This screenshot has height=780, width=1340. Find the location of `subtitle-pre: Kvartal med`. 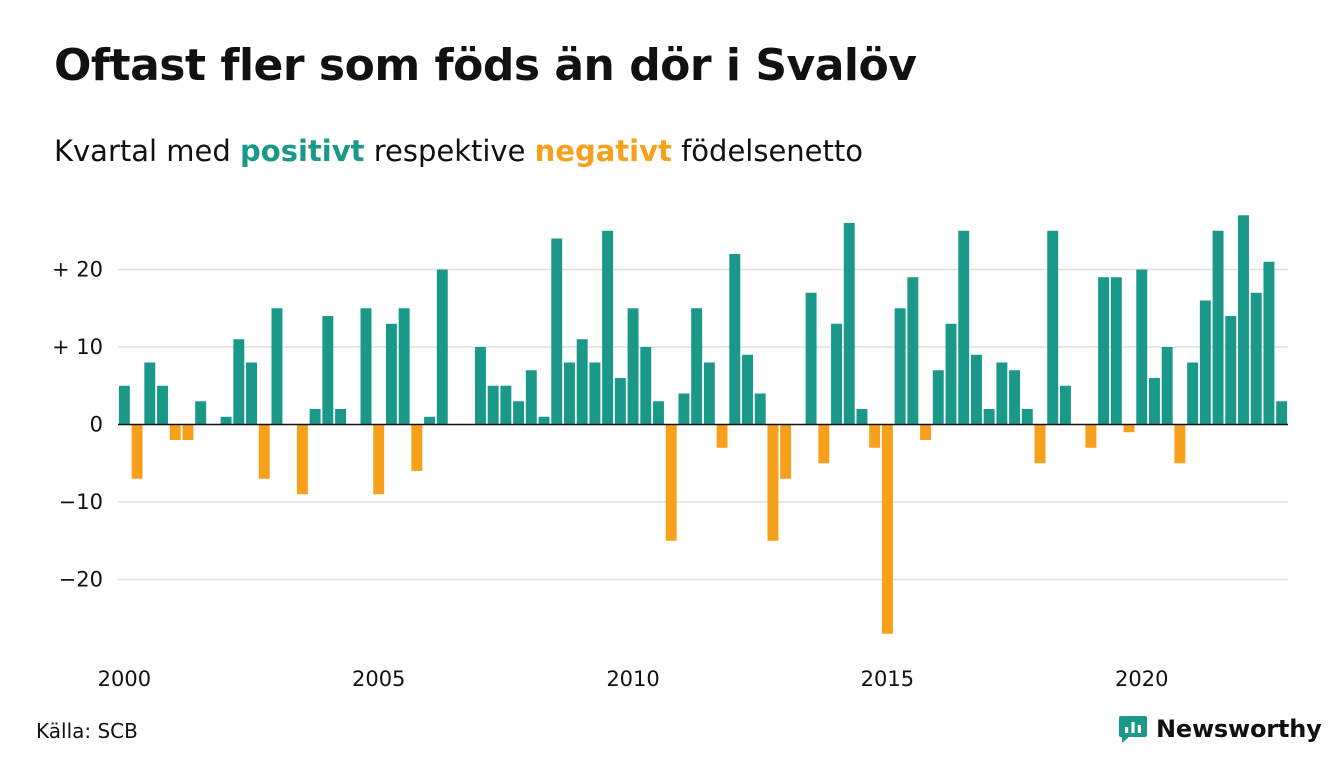

subtitle-pre: Kvartal med is located at coordinates (147, 151).